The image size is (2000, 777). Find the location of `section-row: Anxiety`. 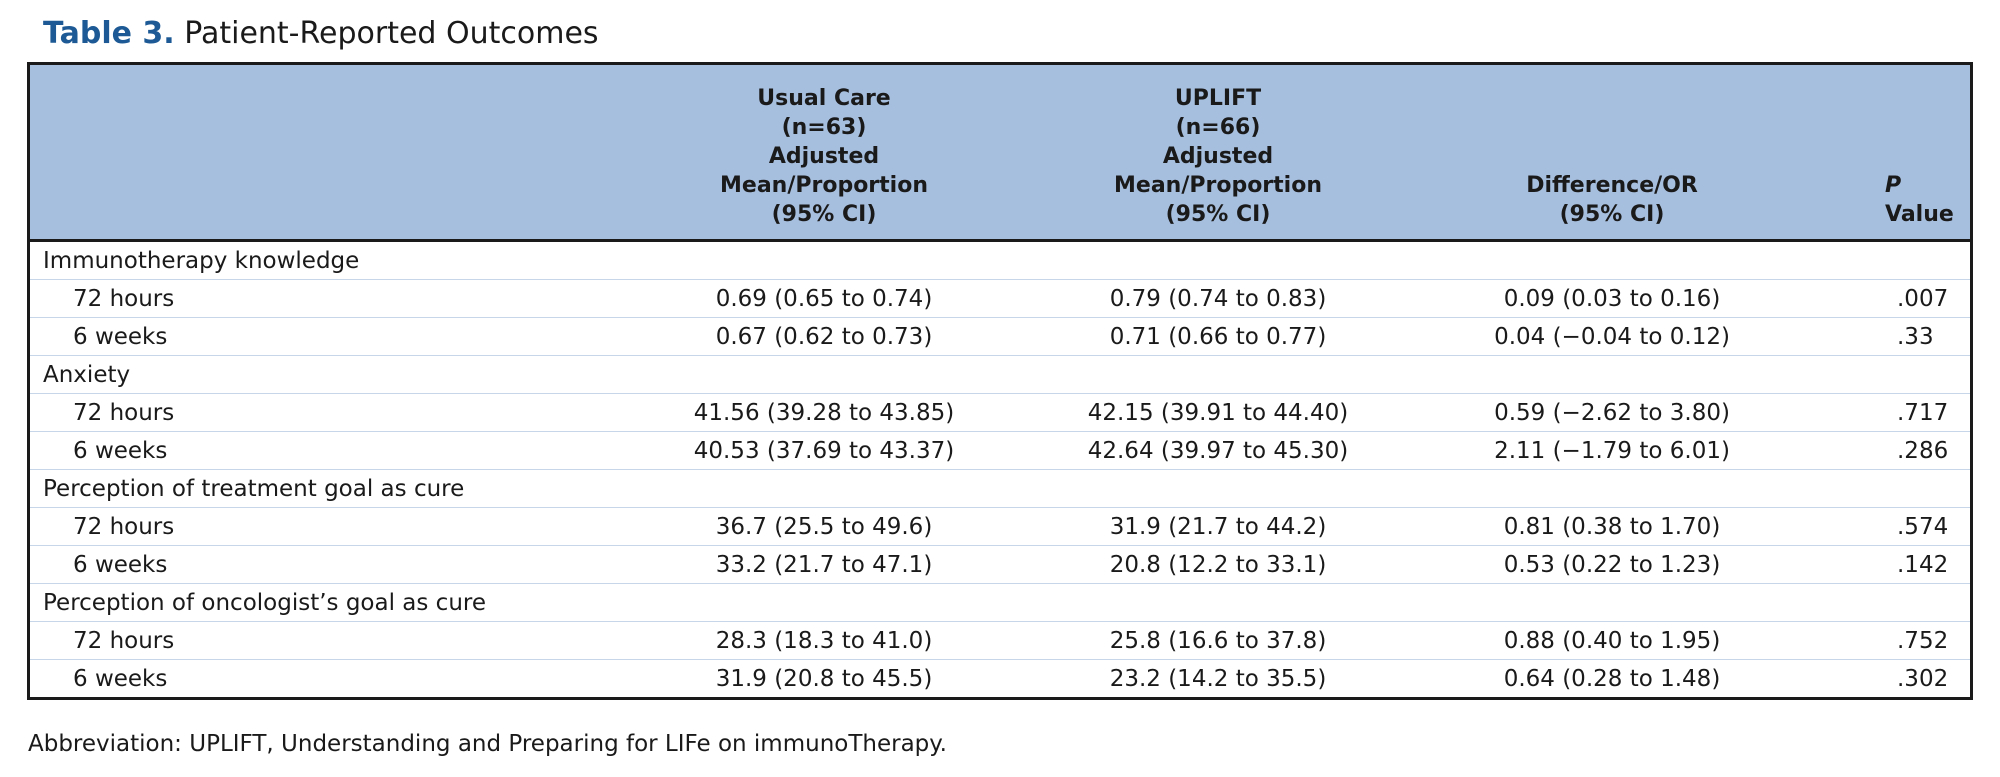

section-row: Anxiety is located at coordinates (1000, 374).